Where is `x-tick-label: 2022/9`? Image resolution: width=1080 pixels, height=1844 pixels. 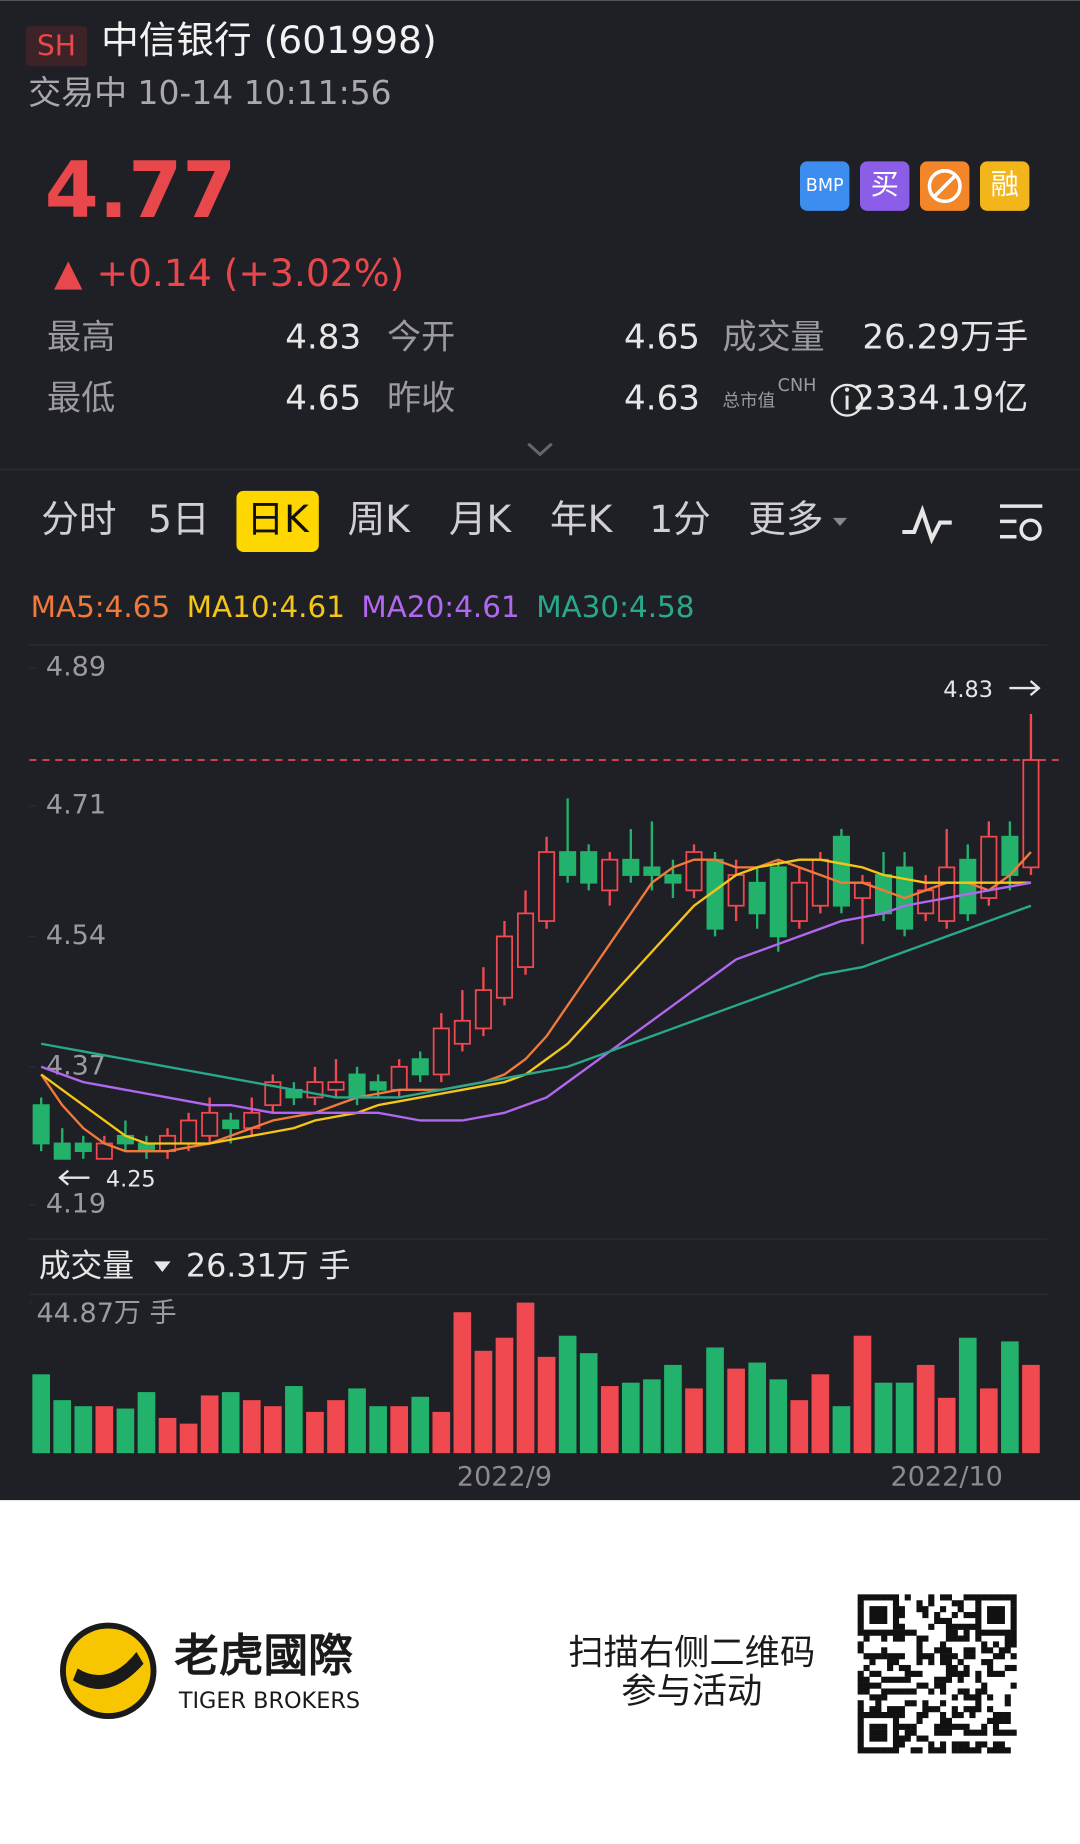
x-tick-label: 2022/9 is located at coordinates (504, 1476).